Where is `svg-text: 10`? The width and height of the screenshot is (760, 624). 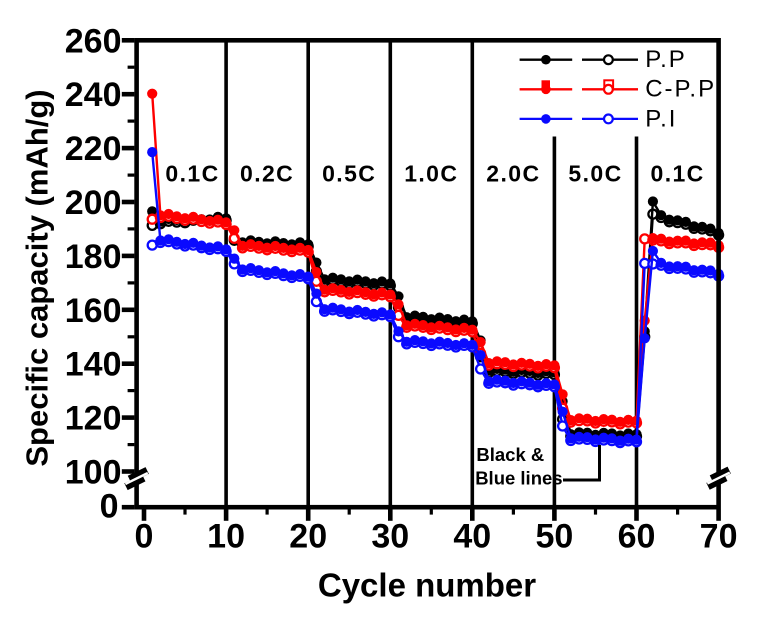 svg-text: 10 is located at coordinates (226, 537).